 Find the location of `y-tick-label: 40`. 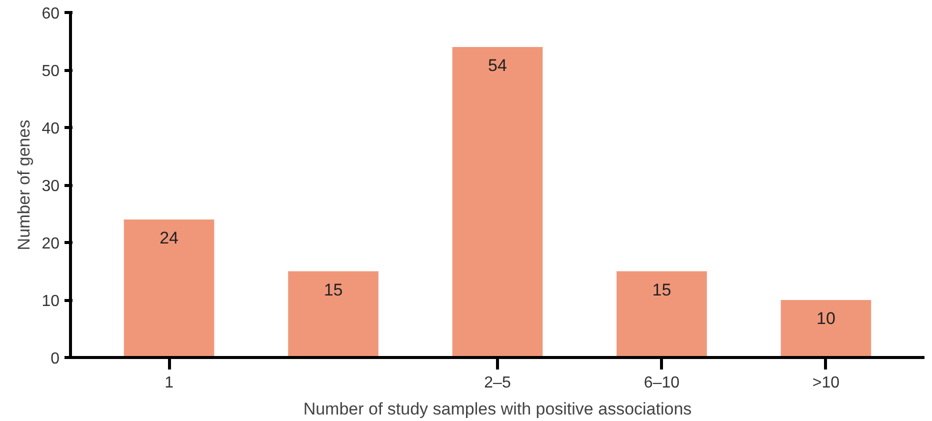

y-tick-label: 40 is located at coordinates (51, 129).